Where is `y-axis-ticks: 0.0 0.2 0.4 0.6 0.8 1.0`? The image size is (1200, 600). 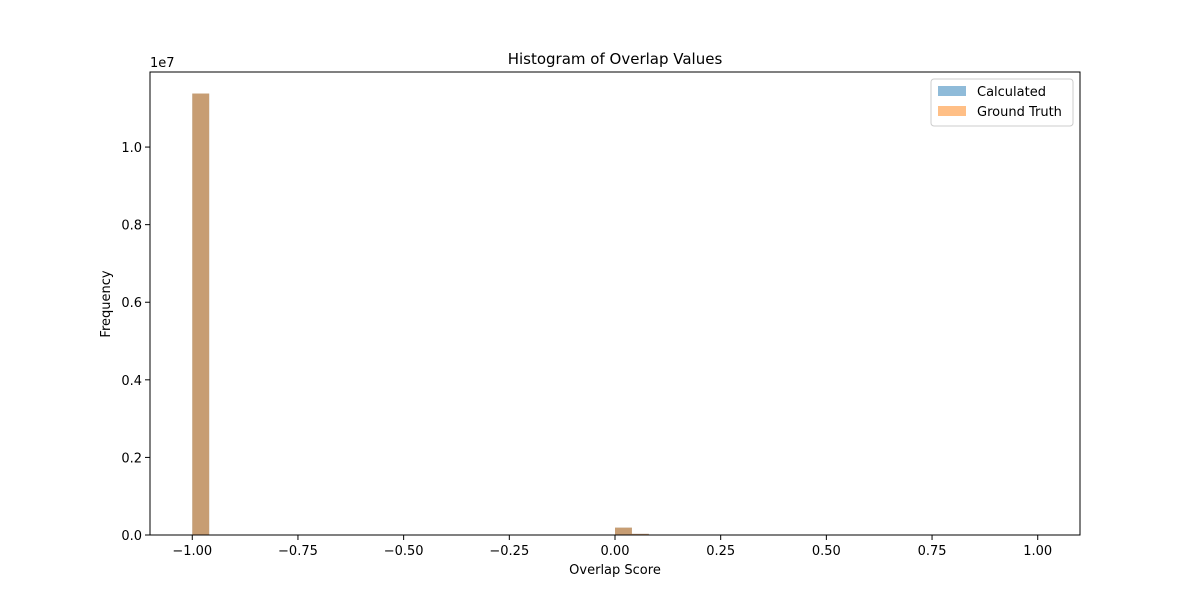 y-axis-ticks: 0.0 0.2 0.4 0.6 0.8 1.0 is located at coordinates (135, 342).